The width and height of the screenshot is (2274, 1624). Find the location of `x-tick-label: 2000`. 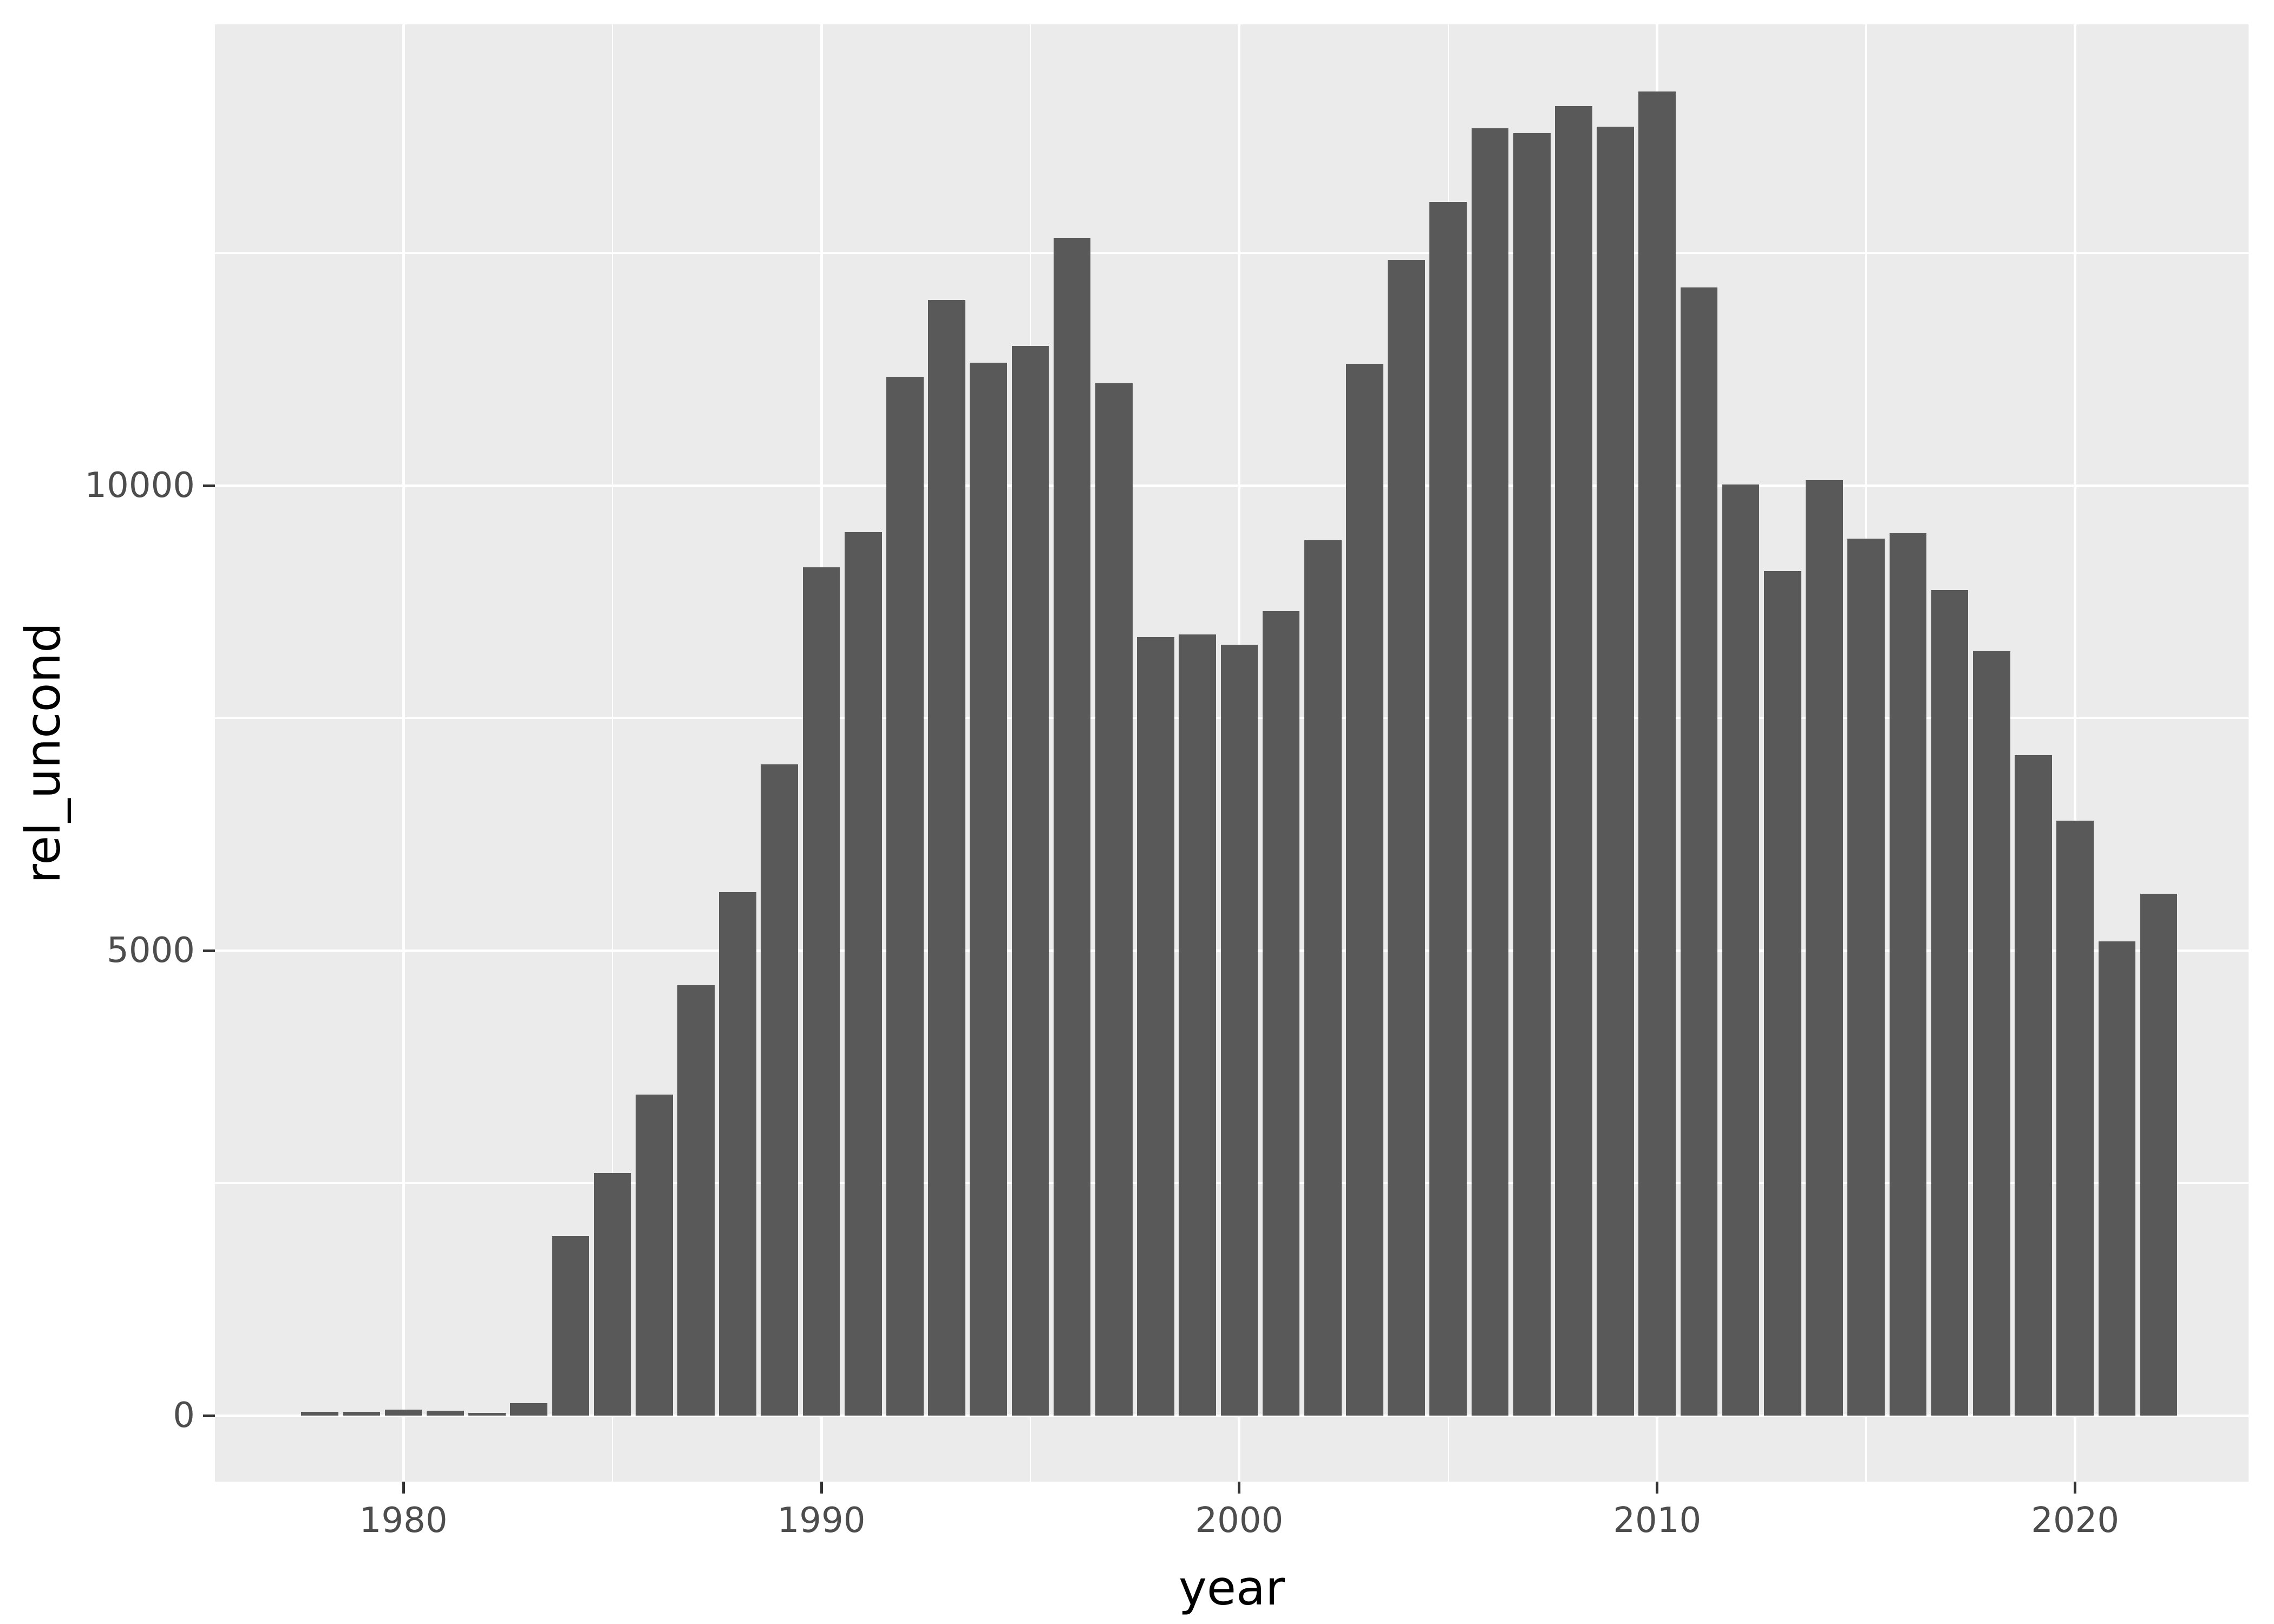

x-tick-label: 2000 is located at coordinates (1239, 1521).